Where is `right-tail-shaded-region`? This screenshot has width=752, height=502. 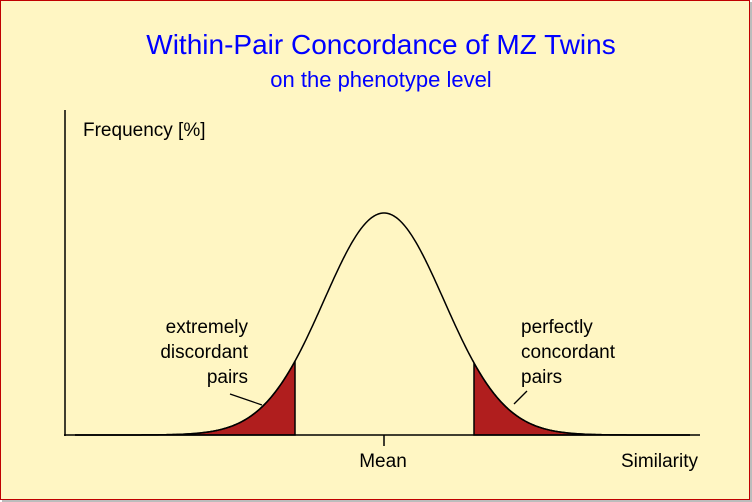
right-tail-shaded-region is located at coordinates (581, 398).